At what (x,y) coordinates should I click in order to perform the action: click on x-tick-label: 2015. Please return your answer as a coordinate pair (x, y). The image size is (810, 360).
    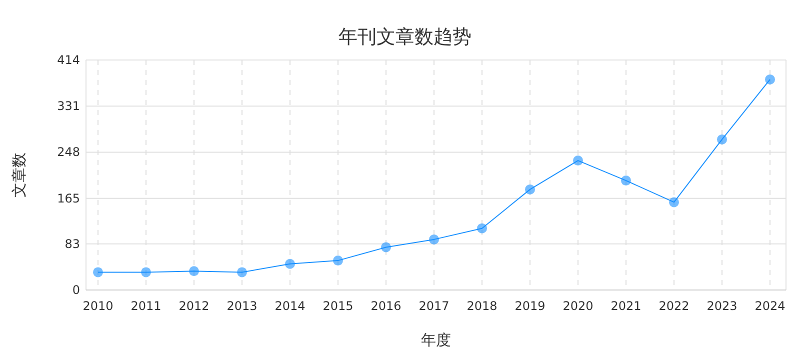
    Looking at the image, I should click on (338, 306).